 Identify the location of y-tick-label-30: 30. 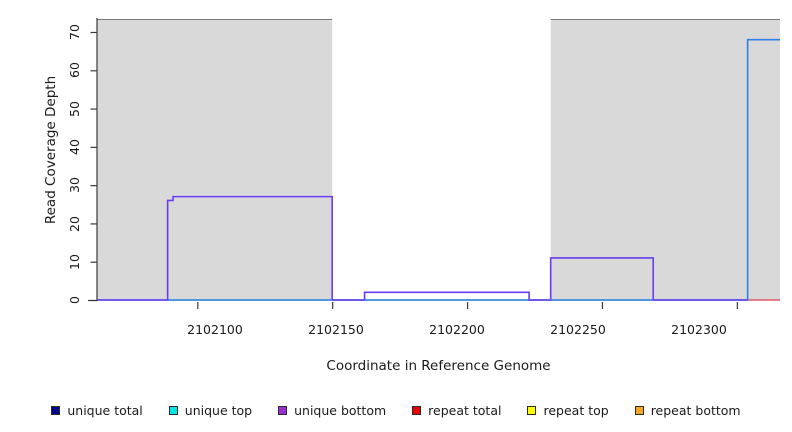
(74, 185).